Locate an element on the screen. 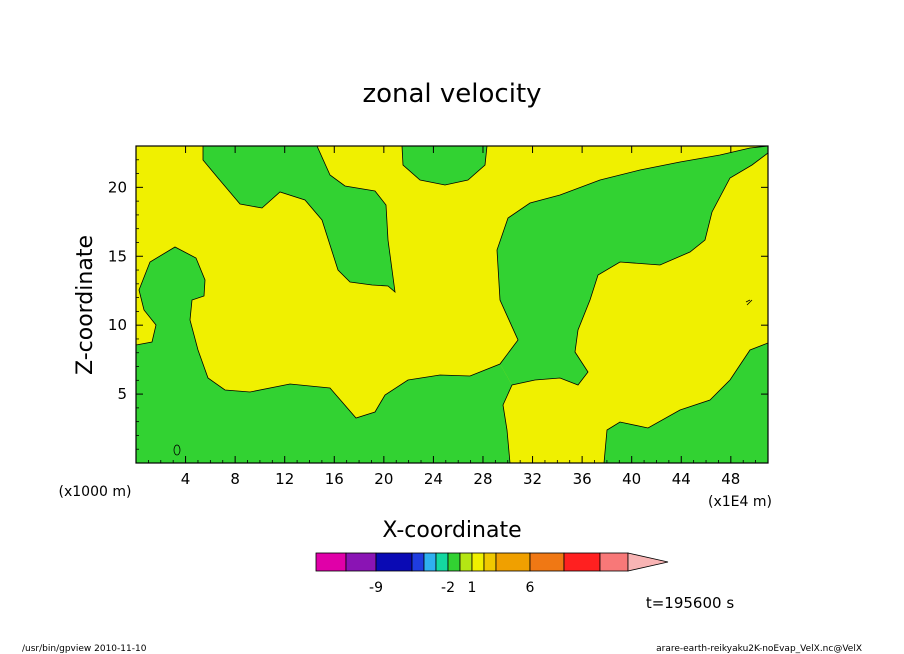 The image size is (904, 654). colorbar-tick-label: -9 is located at coordinates (376, 588).